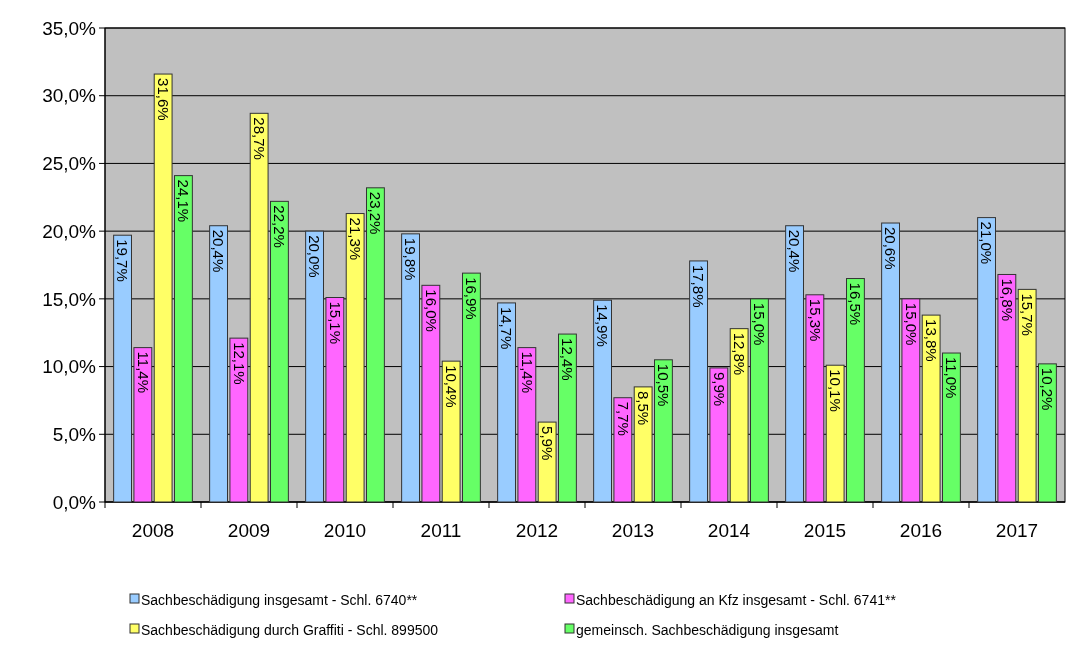 This screenshot has height=649, width=1077. What do you see at coordinates (815, 320) in the screenshot?
I see `data-label: 15,3%` at bounding box center [815, 320].